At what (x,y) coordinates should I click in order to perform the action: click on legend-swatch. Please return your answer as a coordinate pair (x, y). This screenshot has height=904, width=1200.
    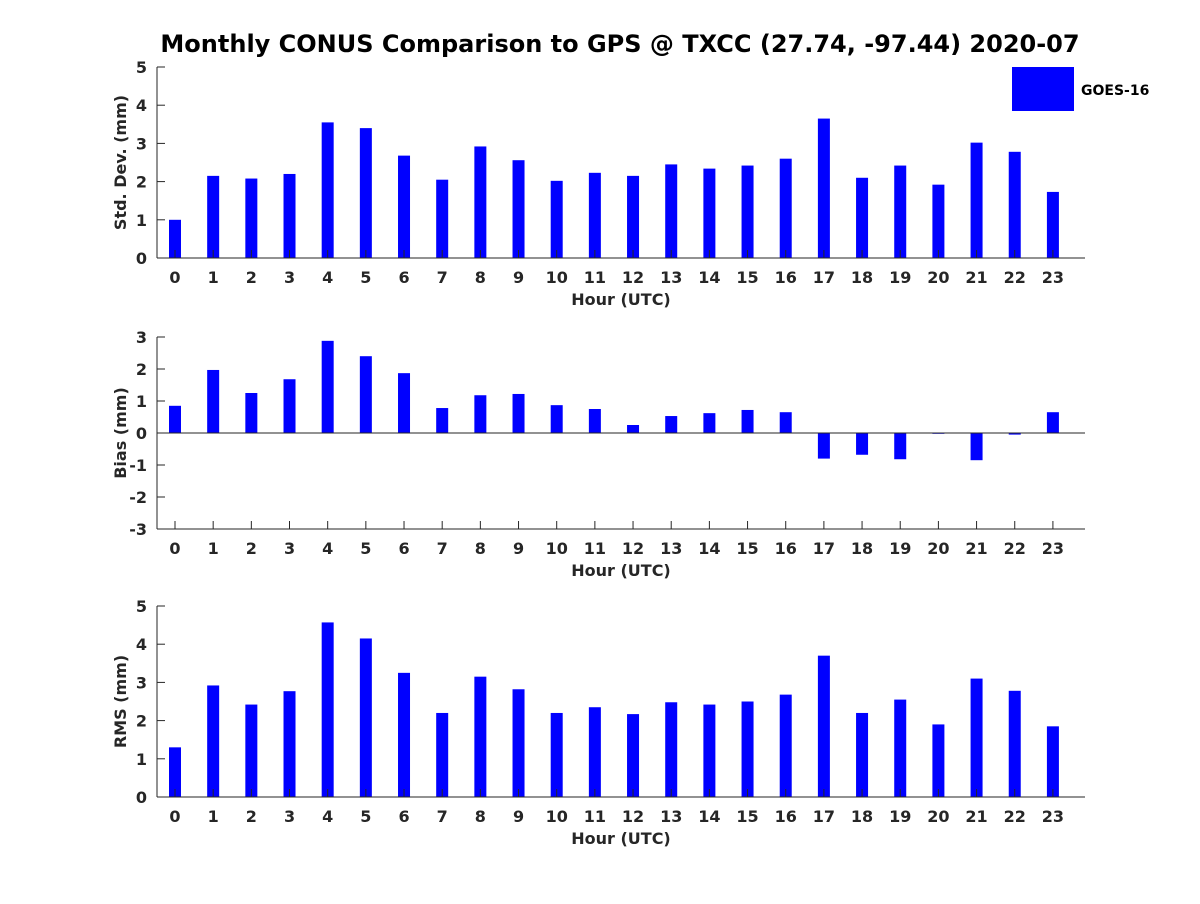
    Looking at the image, I should click on (1043, 89).